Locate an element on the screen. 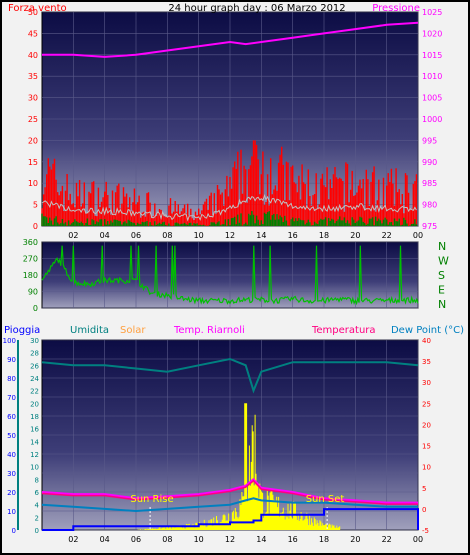 The height and width of the screenshot is (555, 470). chart-title: 24 hour graph day : 06 Marzo 2012 is located at coordinates (256, 8).